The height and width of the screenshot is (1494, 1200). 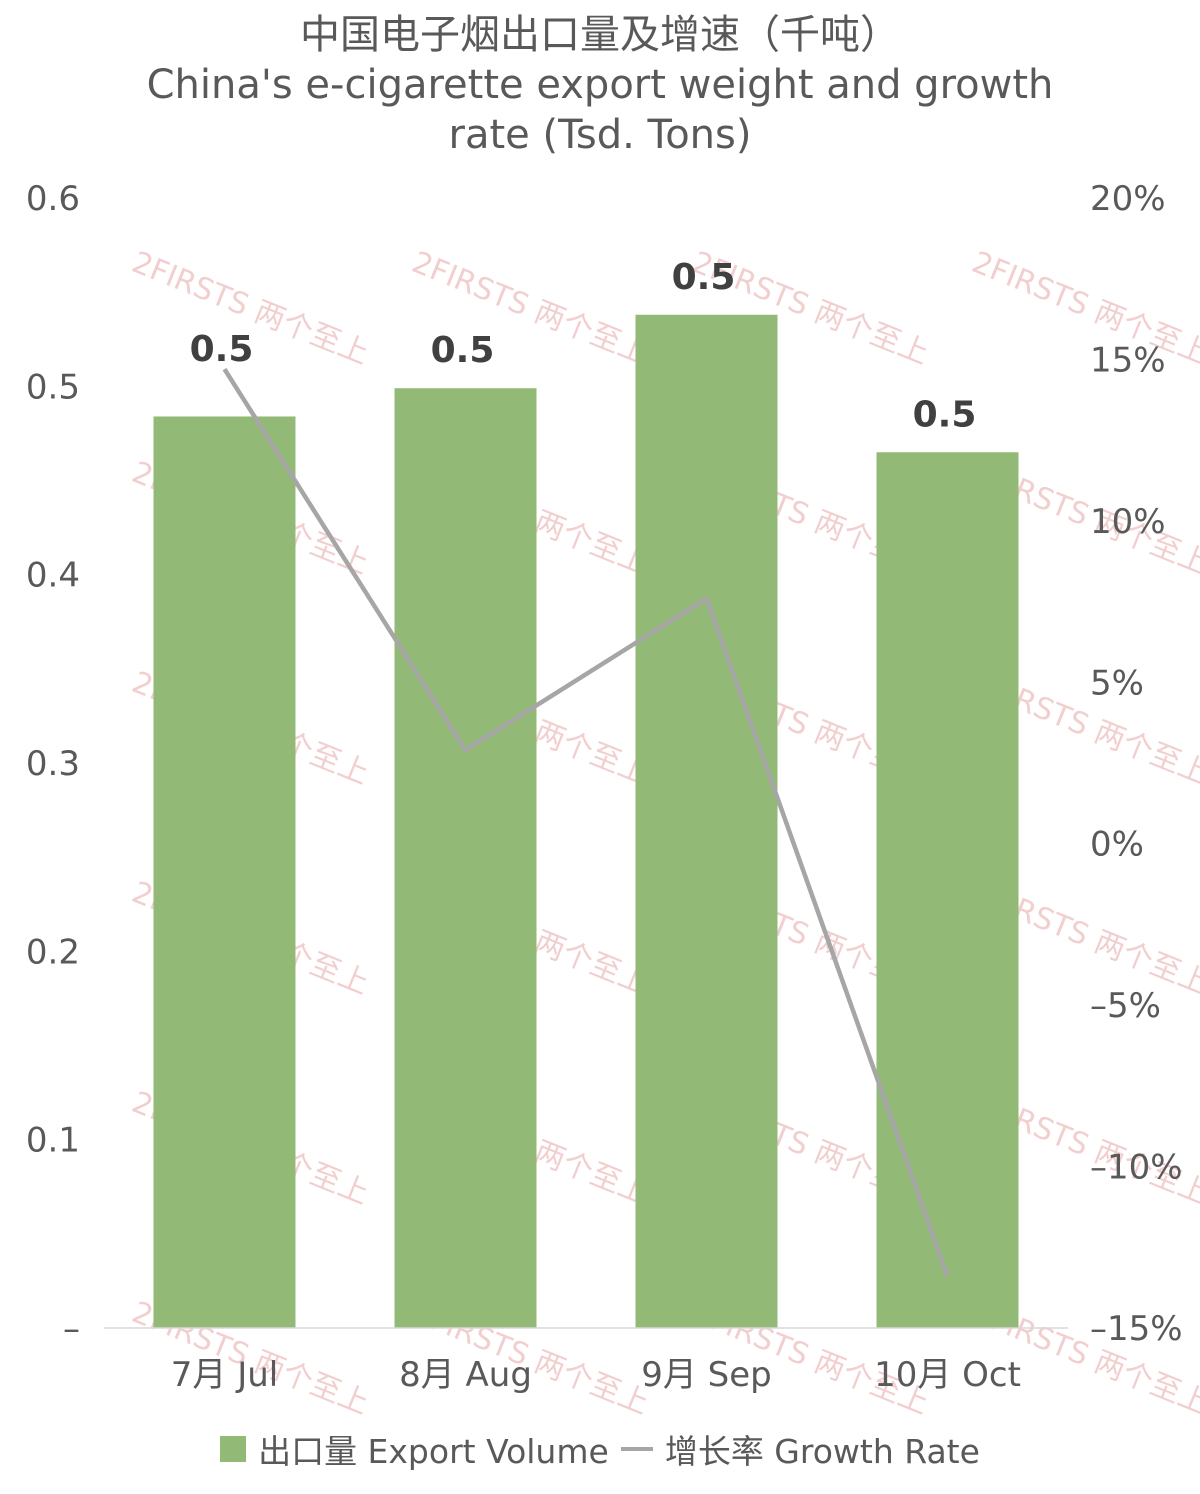 What do you see at coordinates (1136, 764) in the screenshot?
I see `right-axis: 20% 15% 10% 5% 0% –5% –10% –15%` at bounding box center [1136, 764].